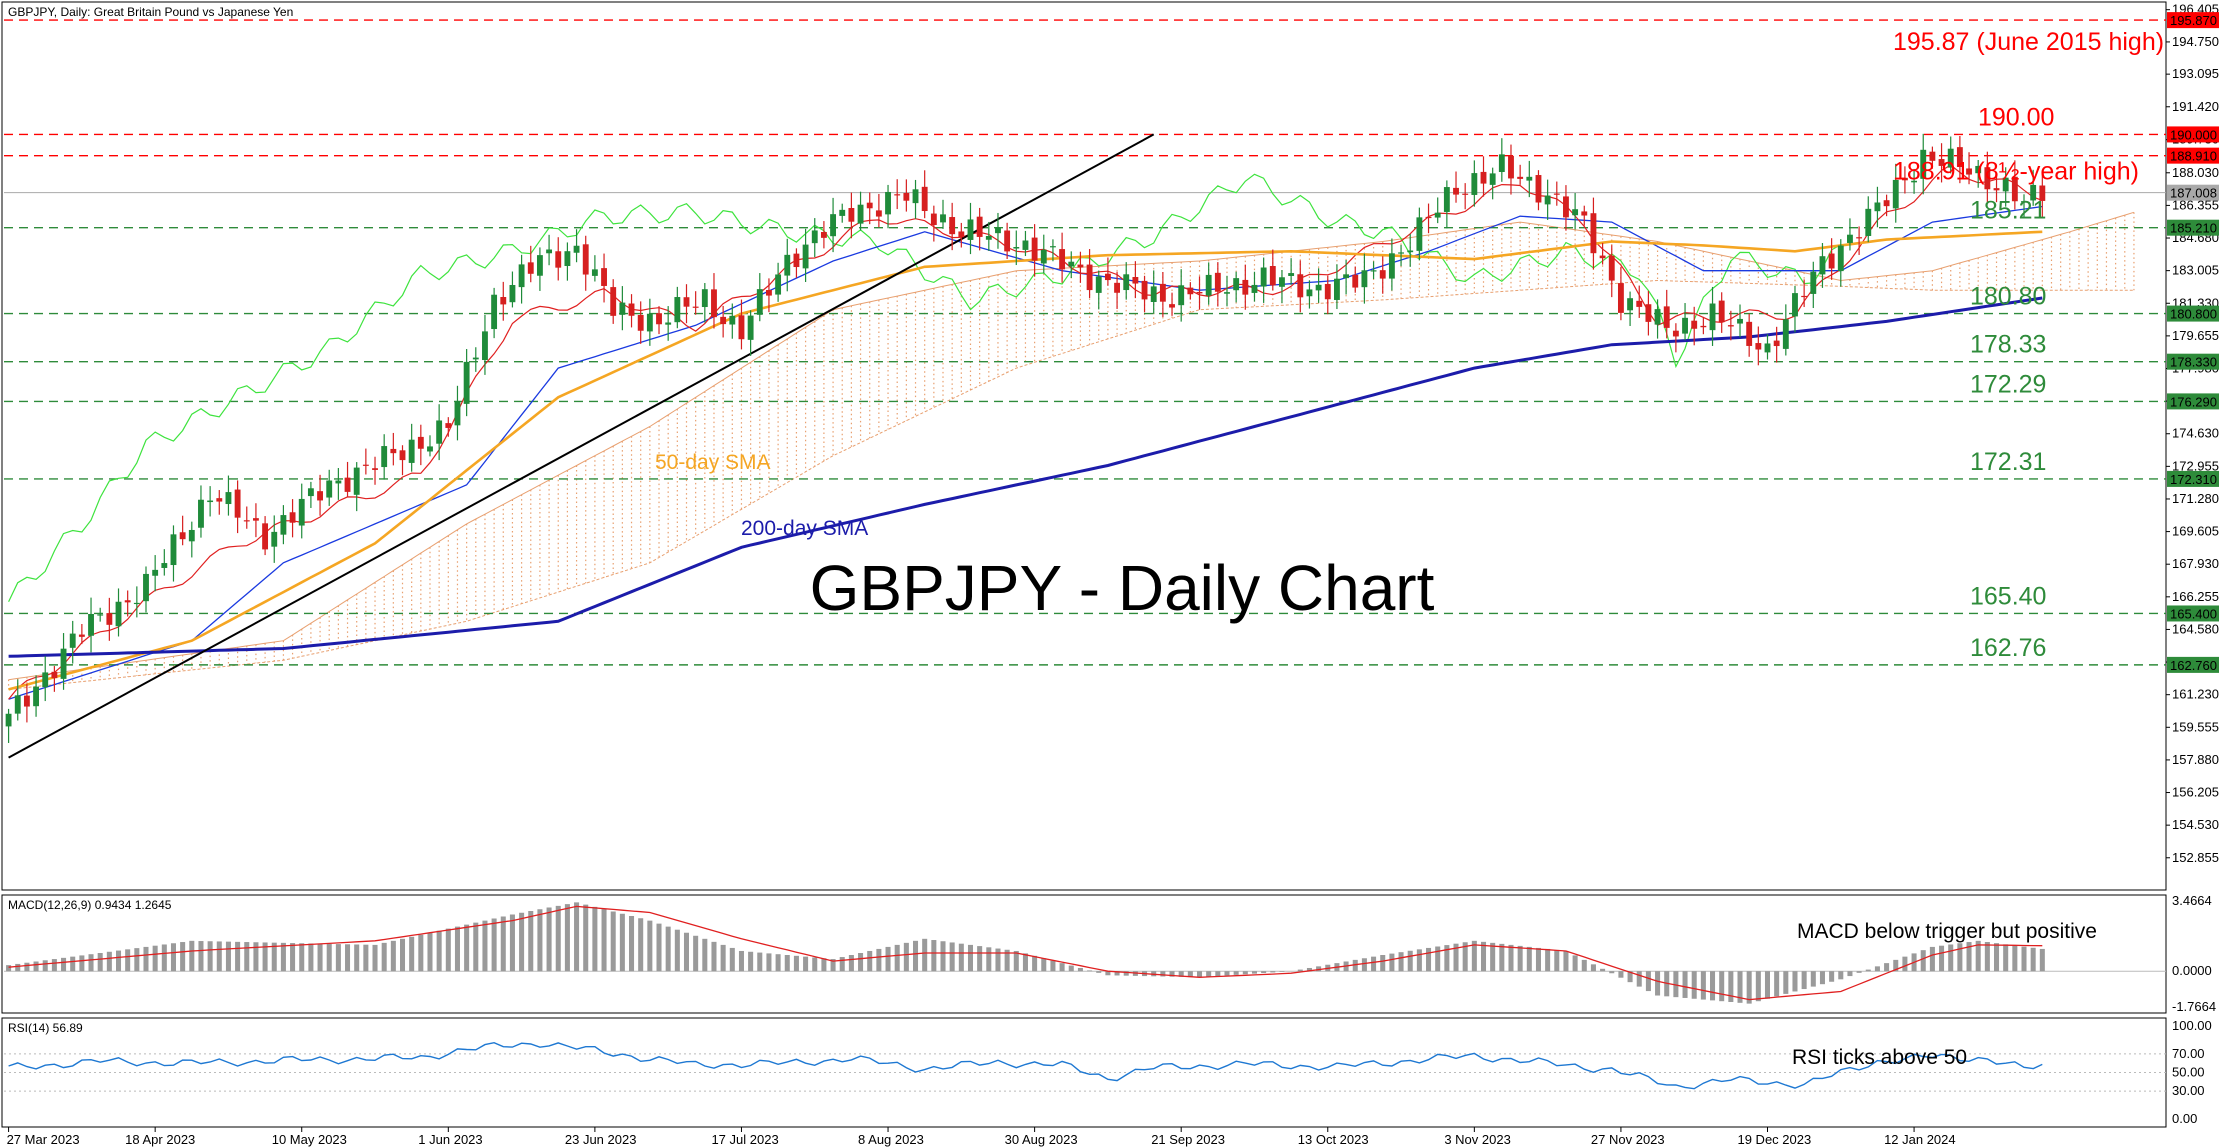  I want to click on rsi-tick-label: 50.00, so click(2188, 1072).